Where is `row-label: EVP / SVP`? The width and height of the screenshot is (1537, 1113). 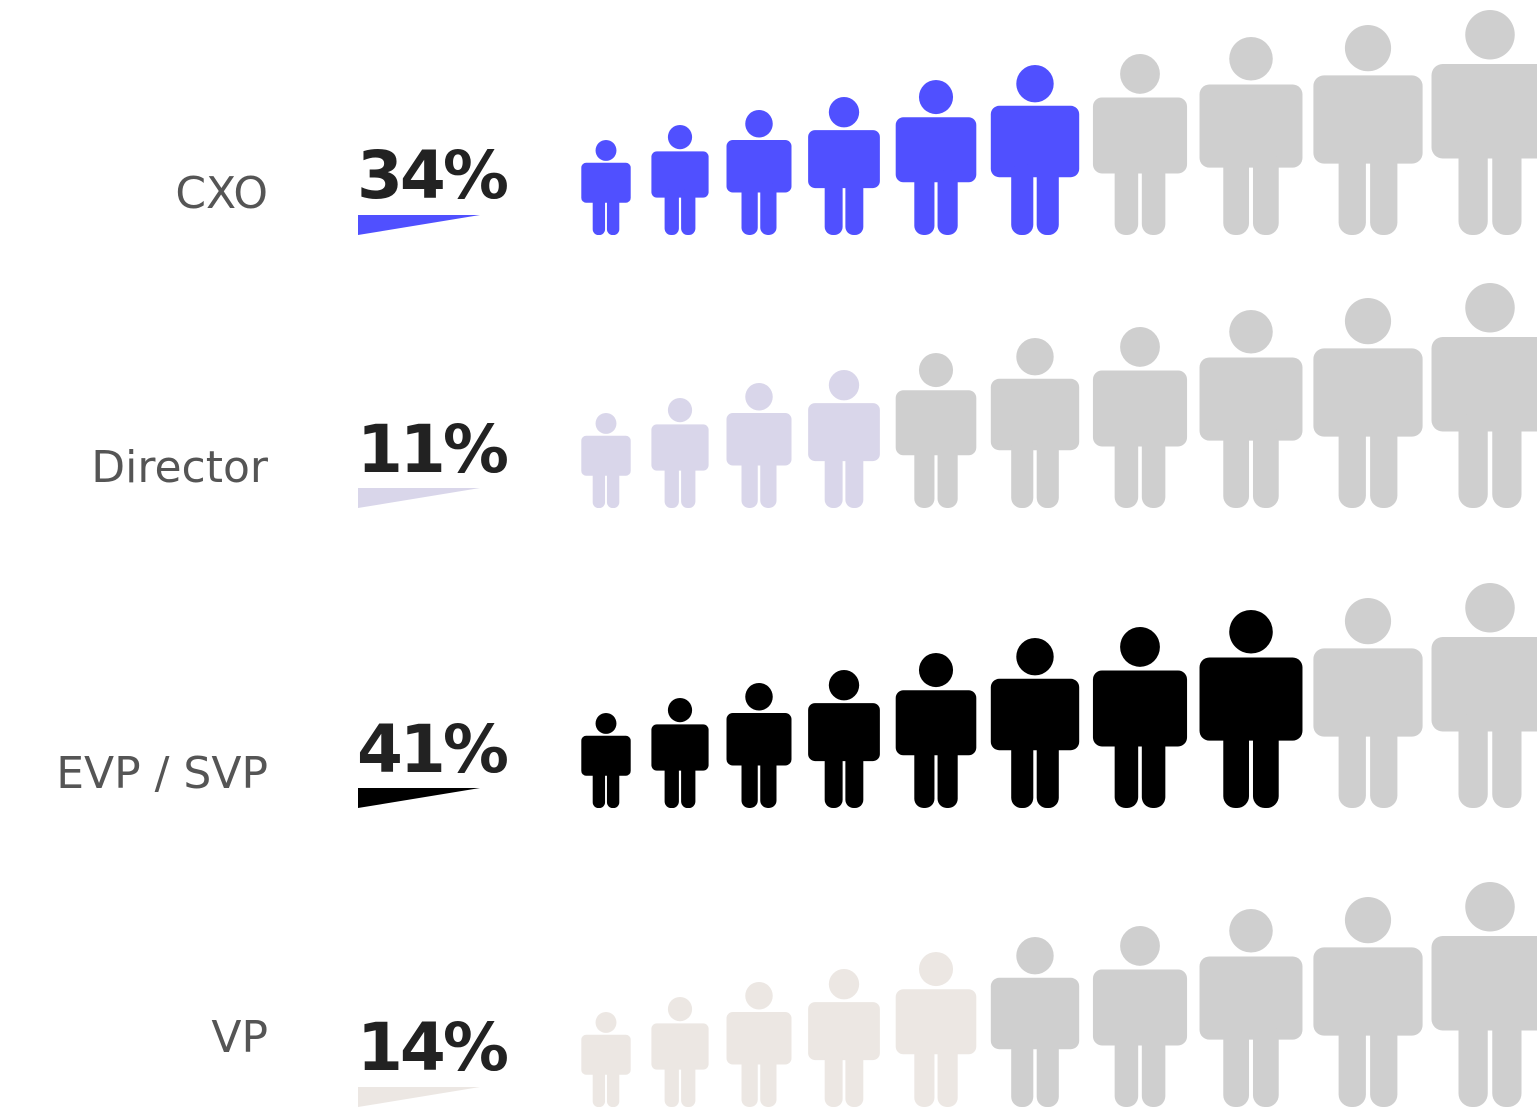 row-label: EVP / SVP is located at coordinates (162, 773).